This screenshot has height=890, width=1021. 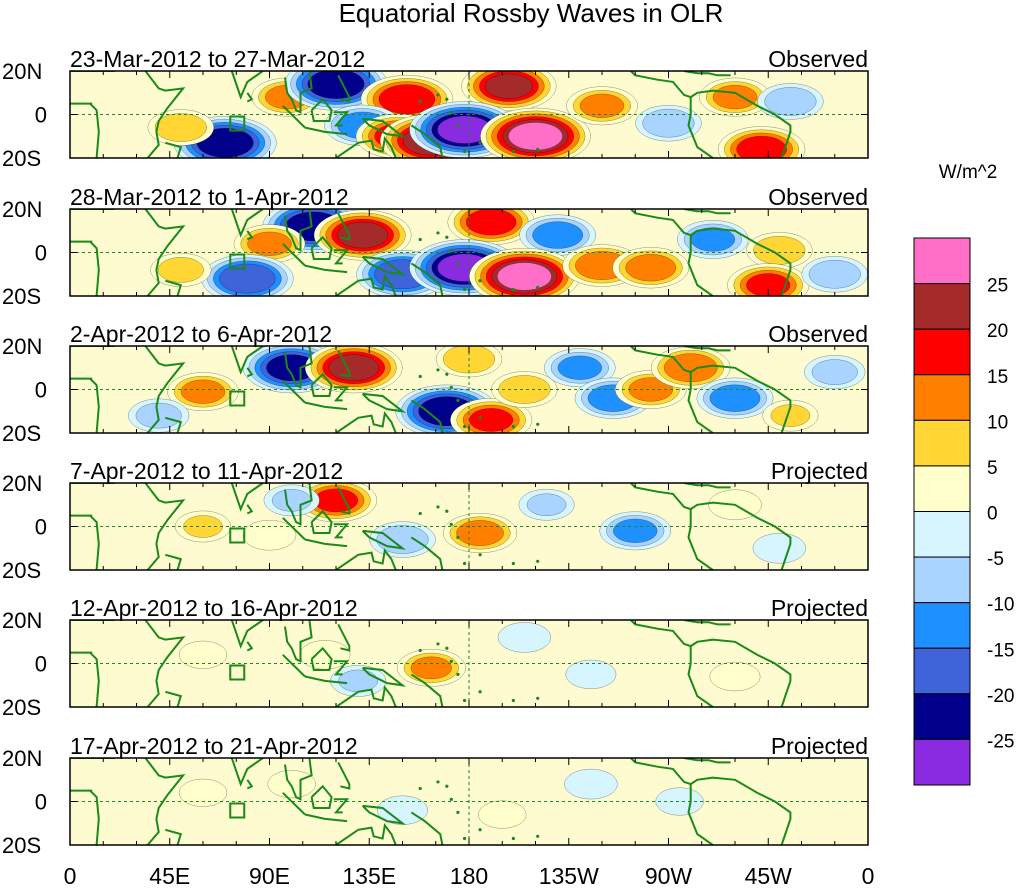 What do you see at coordinates (769, 876) in the screenshot?
I see `lon-tick-label: 45W` at bounding box center [769, 876].